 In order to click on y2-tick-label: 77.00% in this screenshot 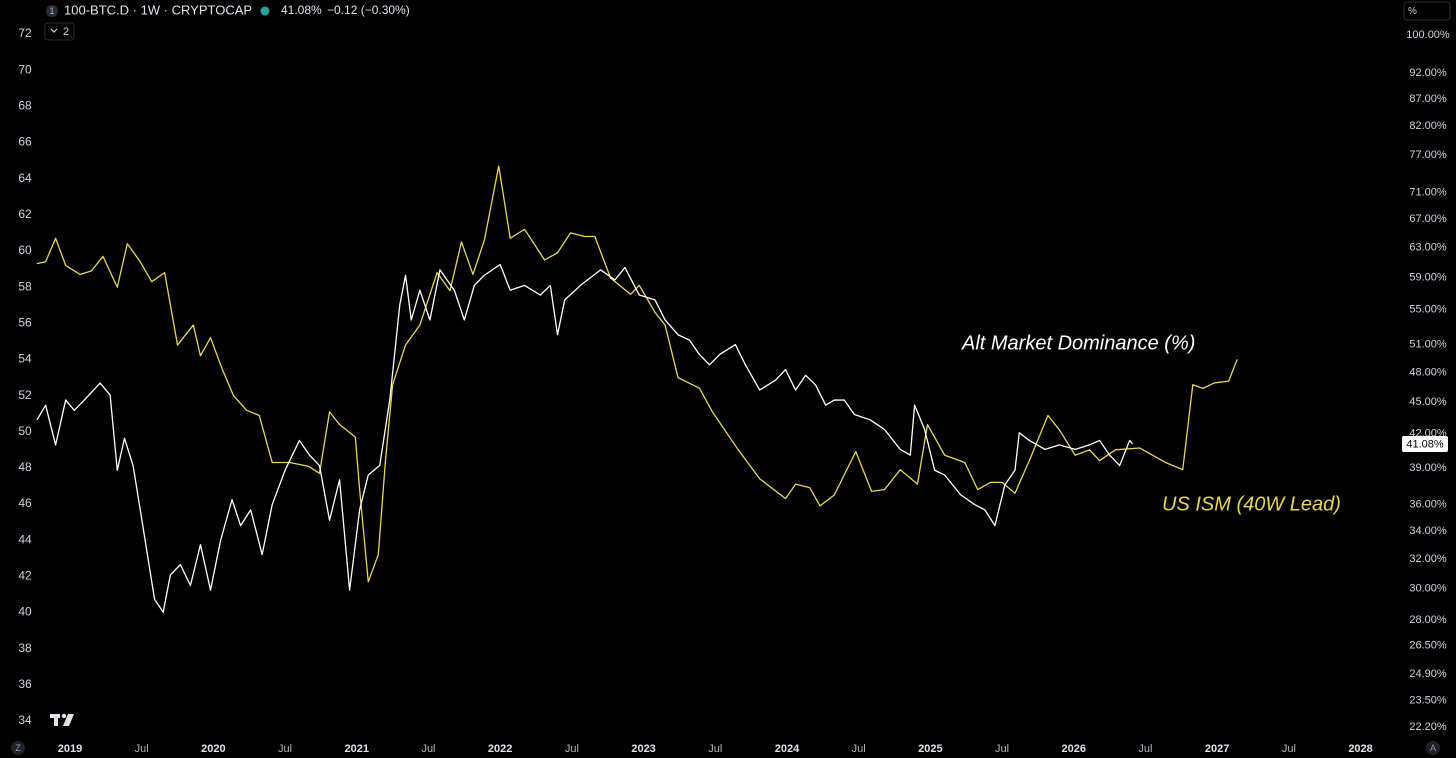, I will do `click(1428, 155)`.